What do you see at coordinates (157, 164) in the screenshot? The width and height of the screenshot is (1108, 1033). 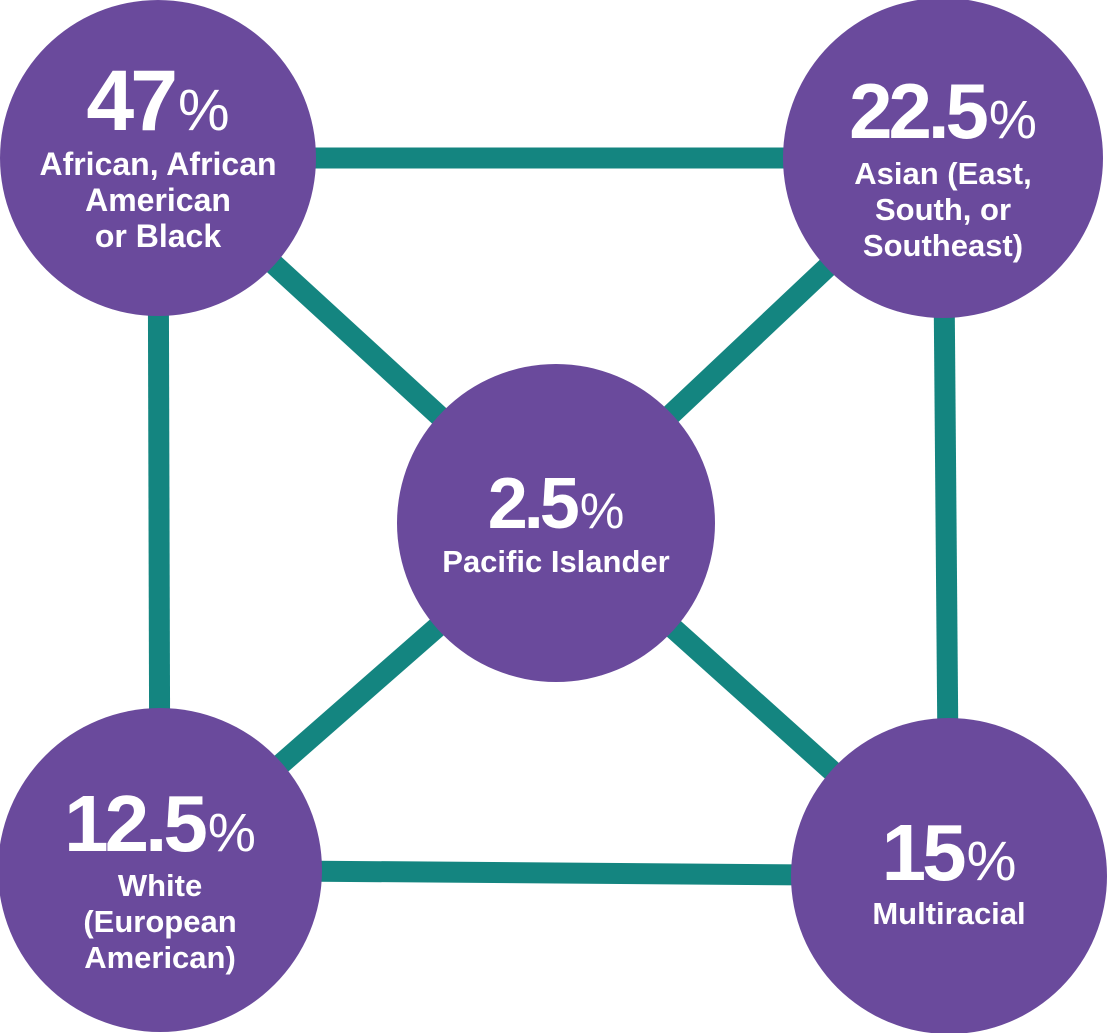 I see `node-label-line: African, African` at bounding box center [157, 164].